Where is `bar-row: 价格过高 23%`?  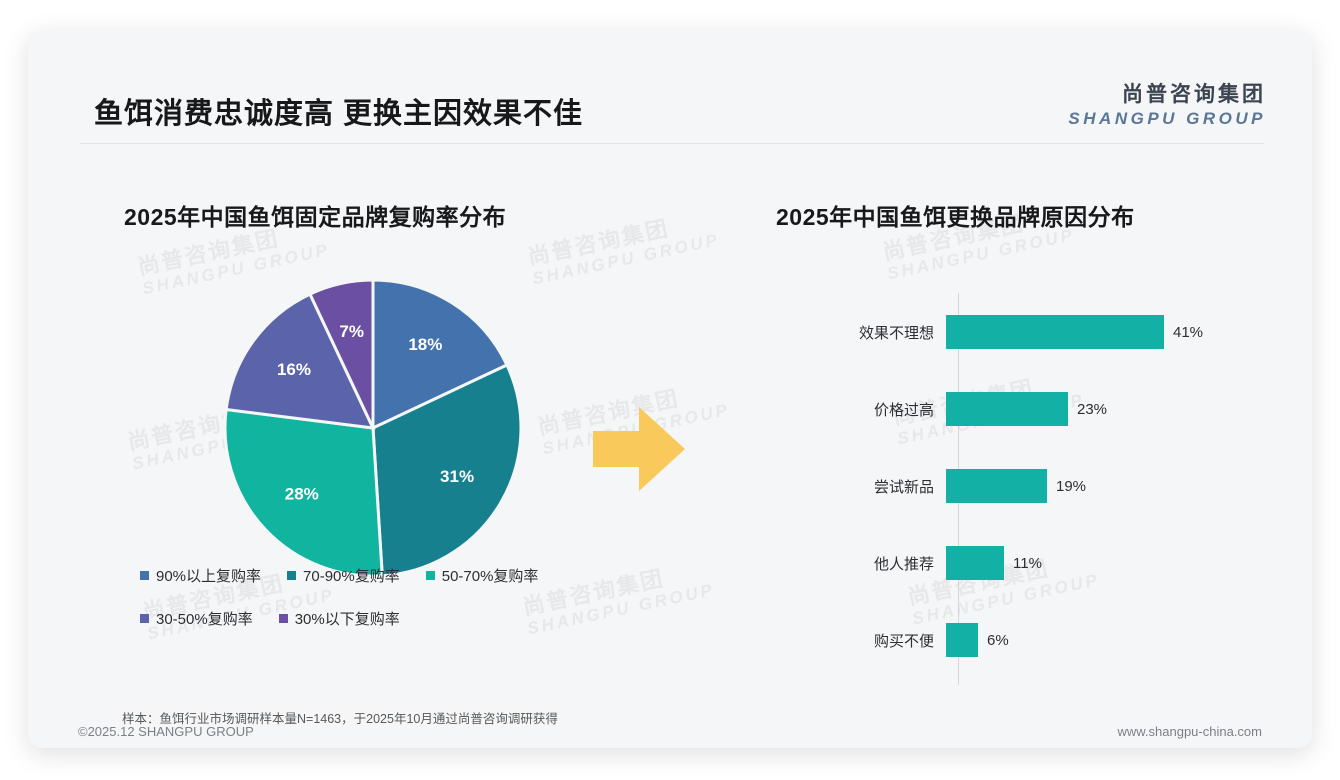 bar-row: 价格过高 23% is located at coordinates (1038, 409).